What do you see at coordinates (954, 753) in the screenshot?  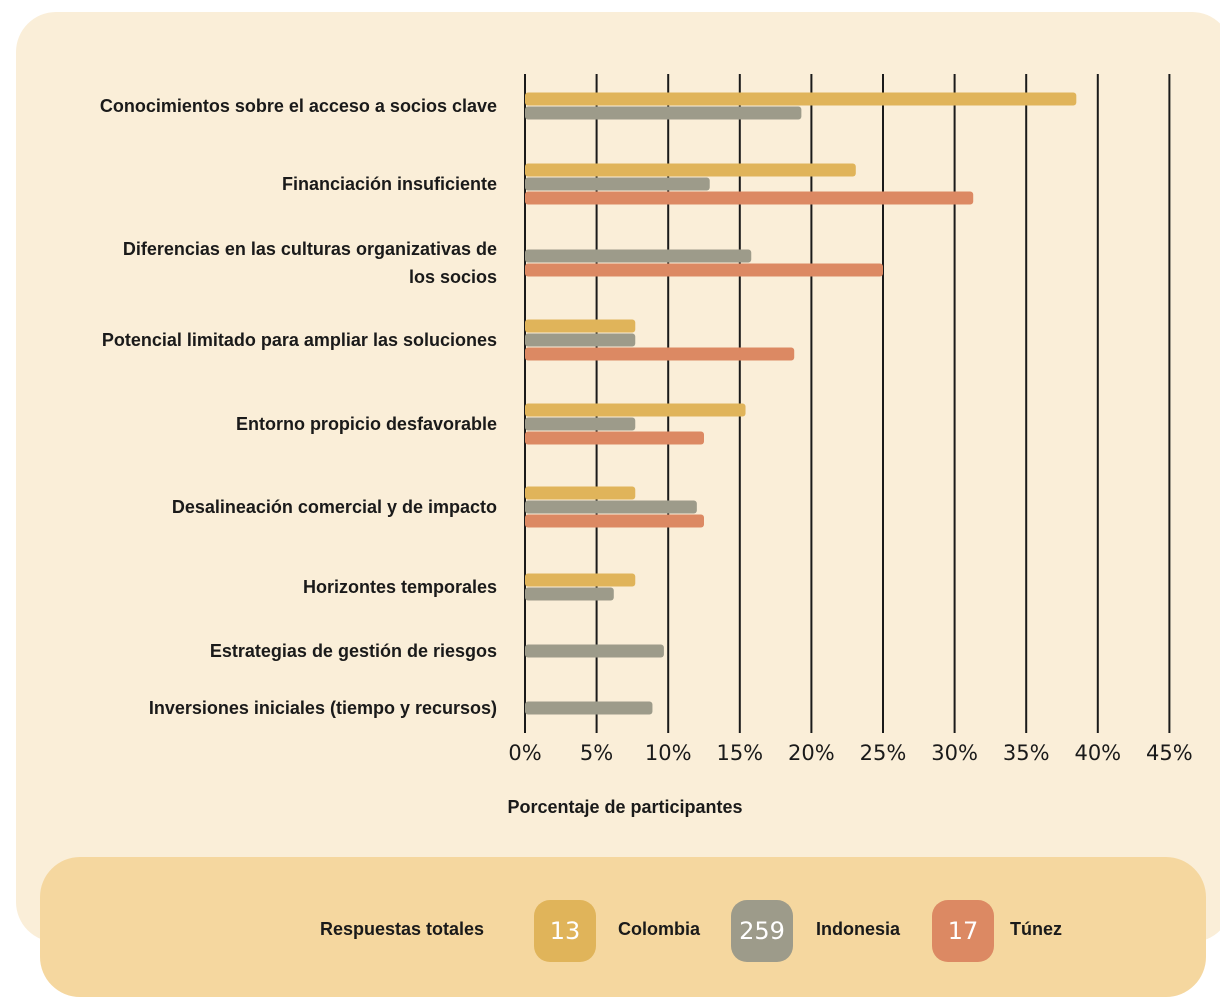 I see `x-tick-label: 30%` at bounding box center [954, 753].